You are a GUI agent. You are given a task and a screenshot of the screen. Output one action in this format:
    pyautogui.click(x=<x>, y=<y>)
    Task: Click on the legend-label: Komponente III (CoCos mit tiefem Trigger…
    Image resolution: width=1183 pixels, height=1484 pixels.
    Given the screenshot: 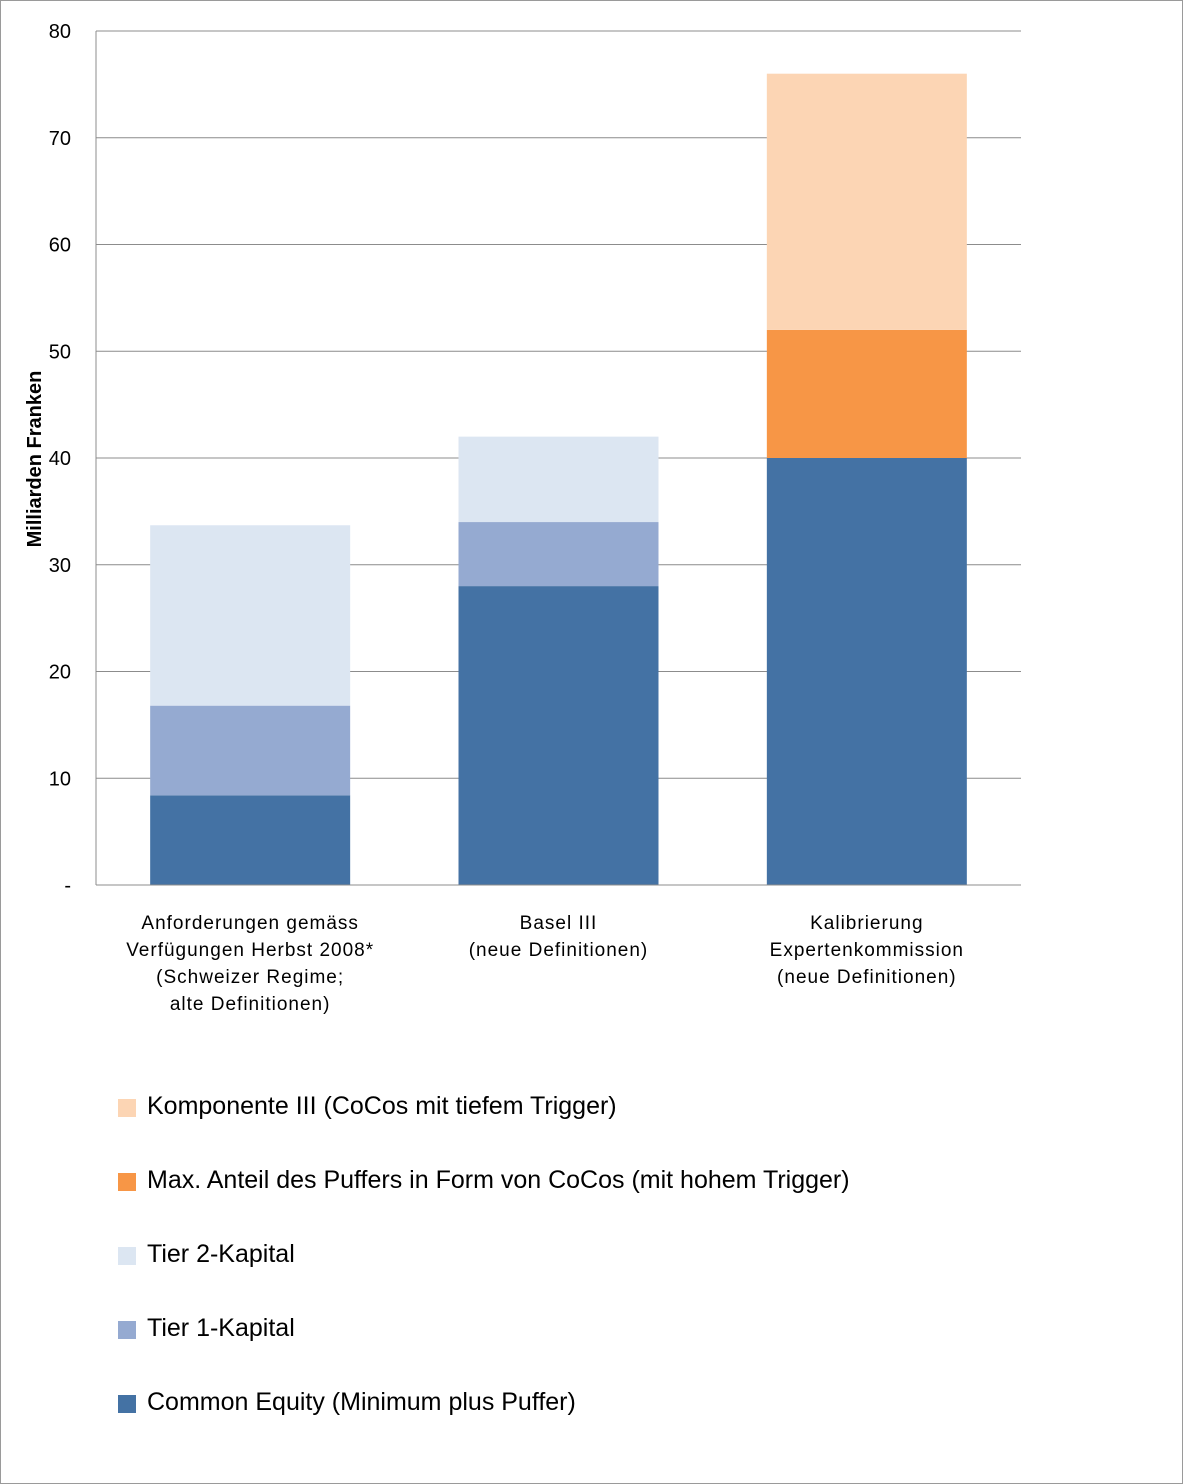 What is the action you would take?
    pyautogui.click(x=382, y=1106)
    